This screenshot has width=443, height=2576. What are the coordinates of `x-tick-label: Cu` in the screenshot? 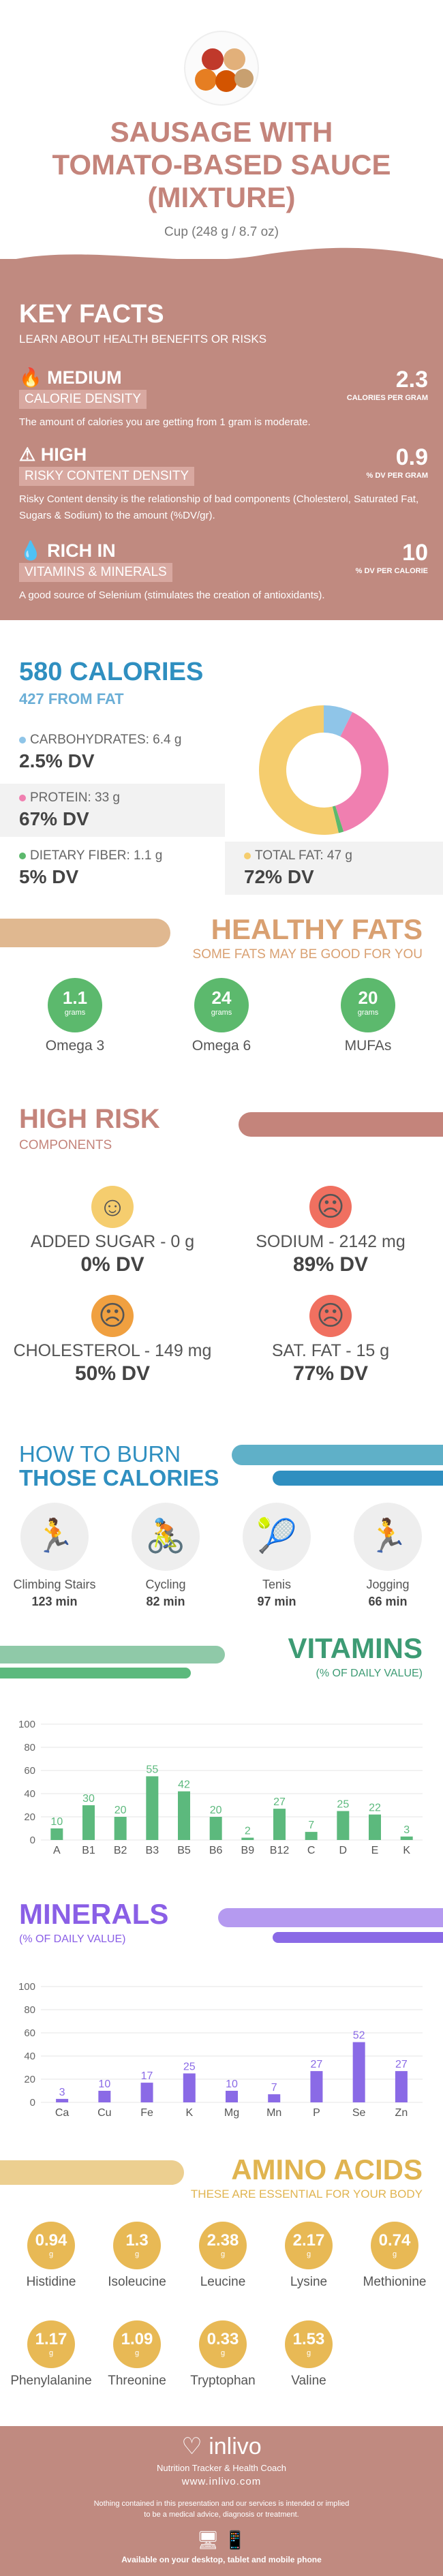 It's located at (104, 2113).